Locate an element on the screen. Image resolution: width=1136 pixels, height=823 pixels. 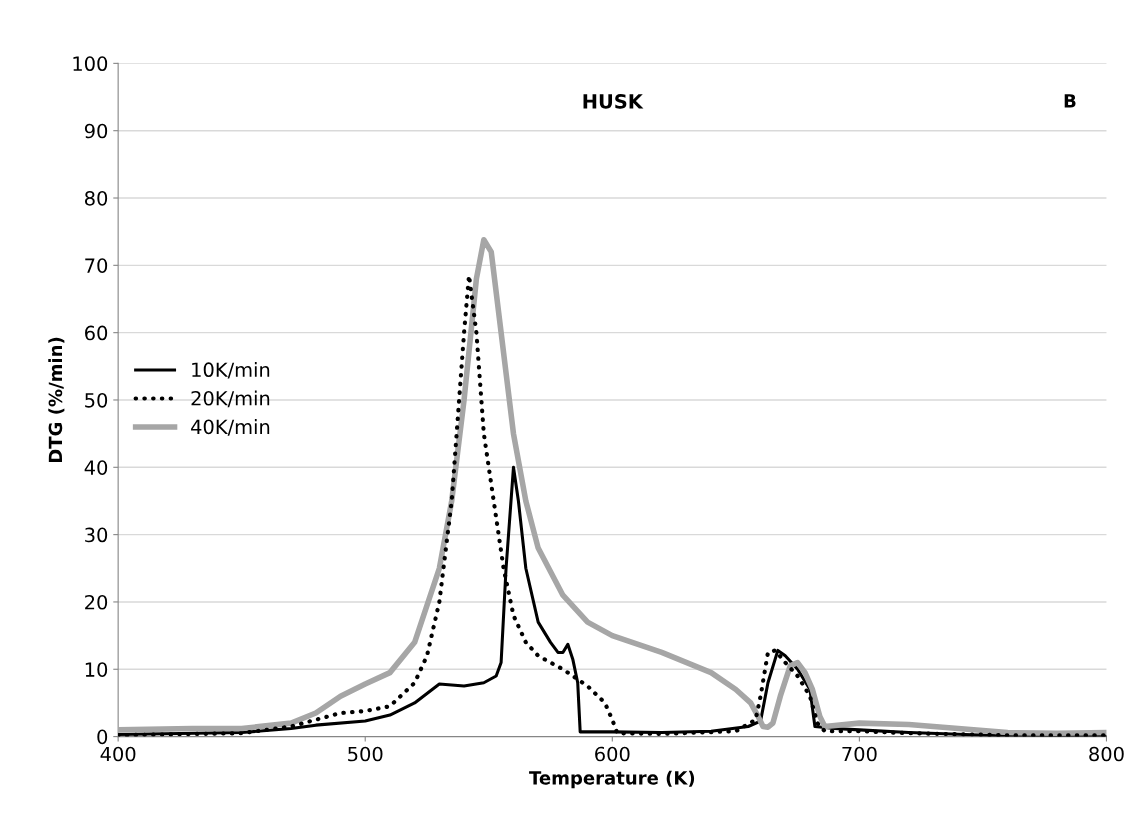
text: HUSK is located at coordinates (613, 101).